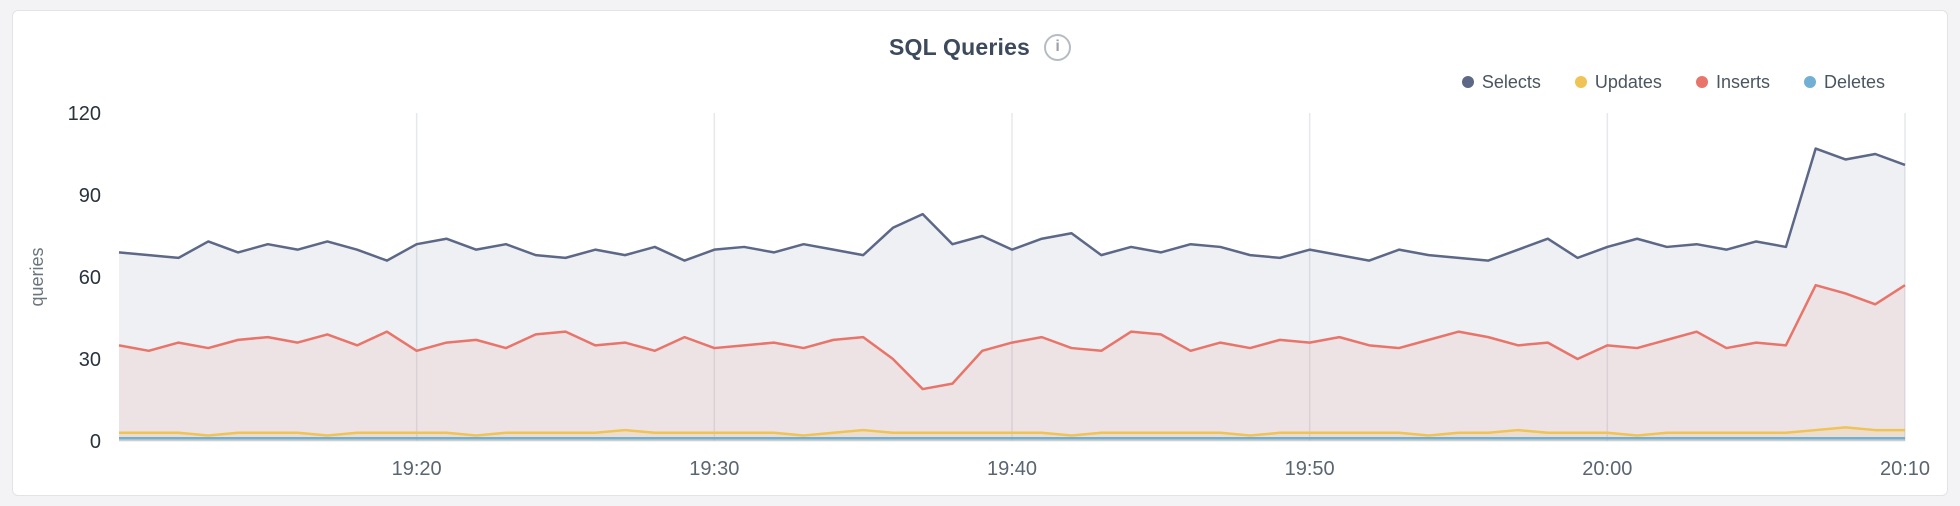 This screenshot has width=1960, height=506. What do you see at coordinates (1467, 82) in the screenshot?
I see `legend-dot-selects` at bounding box center [1467, 82].